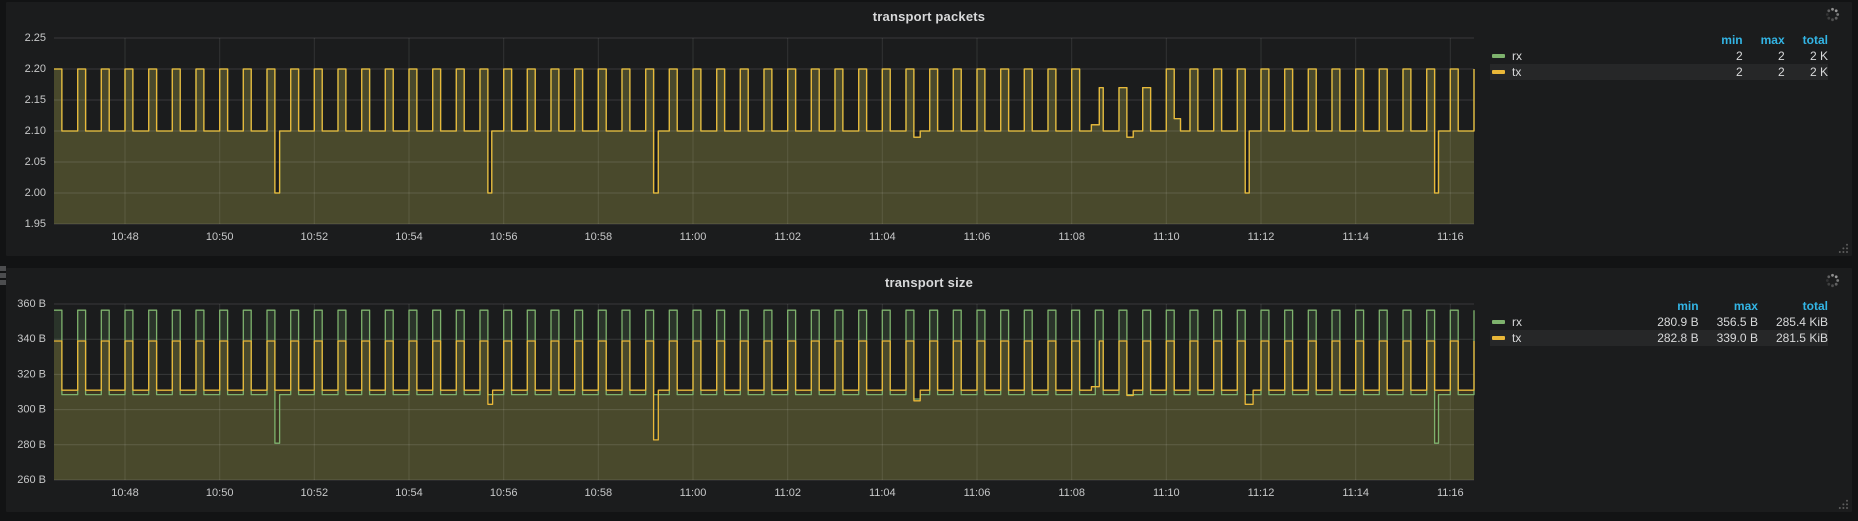 The height and width of the screenshot is (521, 1858). I want to click on legend-value-tx-total: 2 K, so click(1818, 72).